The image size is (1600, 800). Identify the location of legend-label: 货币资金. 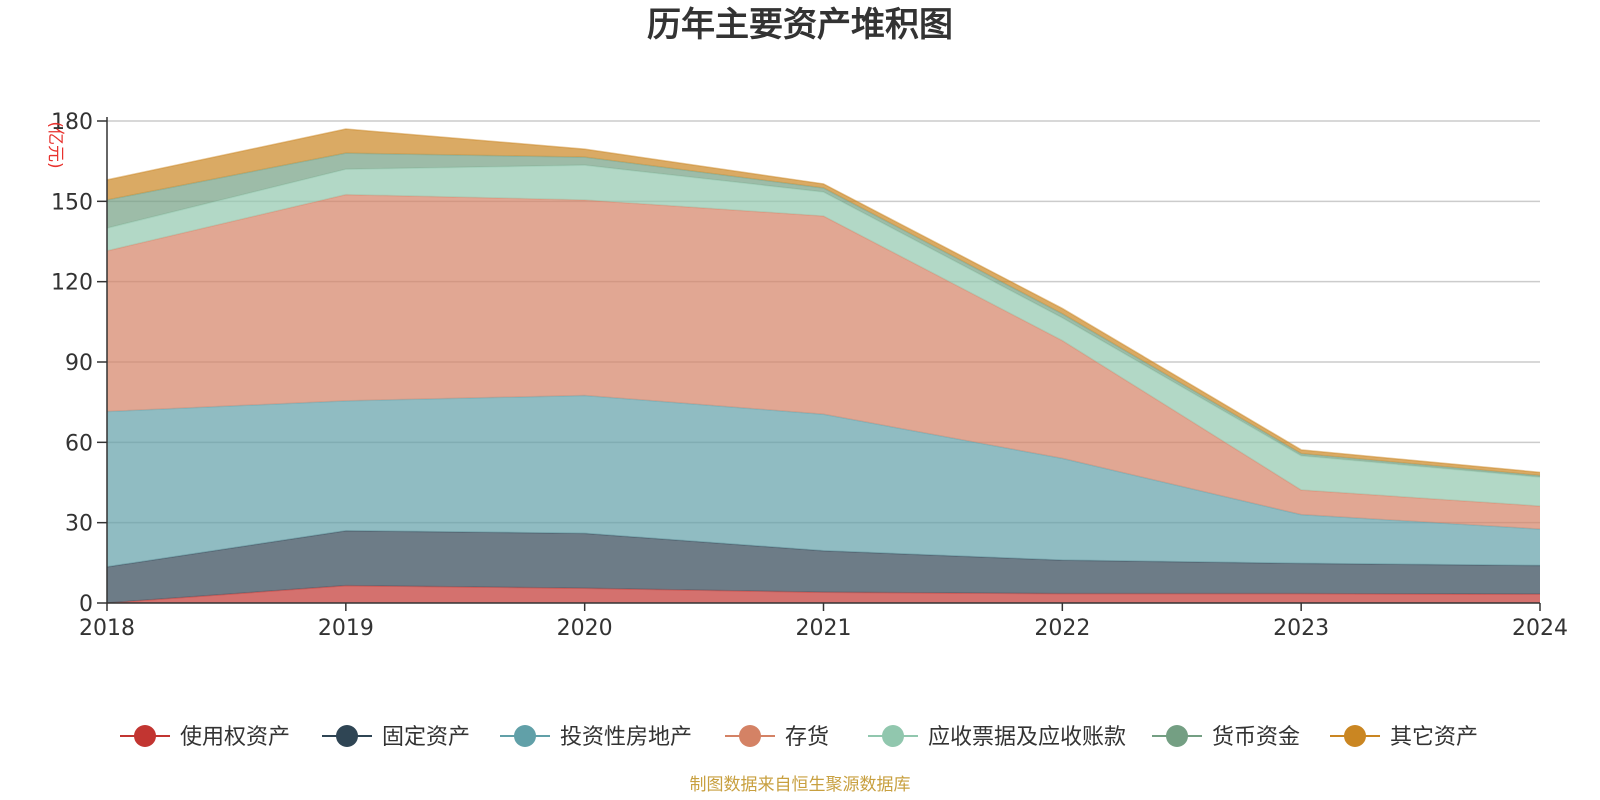
(1256, 737).